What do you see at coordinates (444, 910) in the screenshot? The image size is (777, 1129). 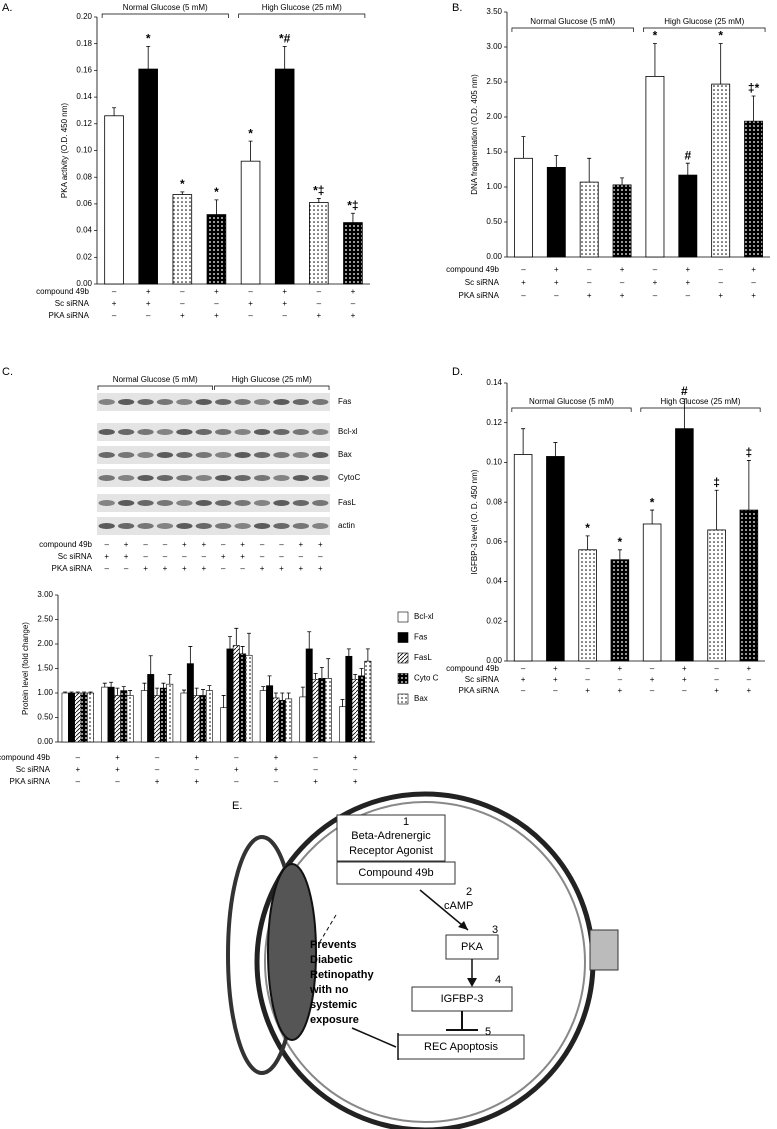 I see `arrow` at bounding box center [444, 910].